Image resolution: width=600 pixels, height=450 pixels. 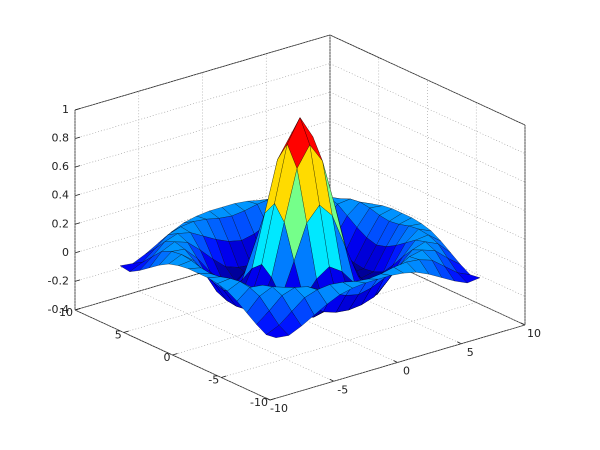 I want to click on surface-patch, so click(x=277, y=331).